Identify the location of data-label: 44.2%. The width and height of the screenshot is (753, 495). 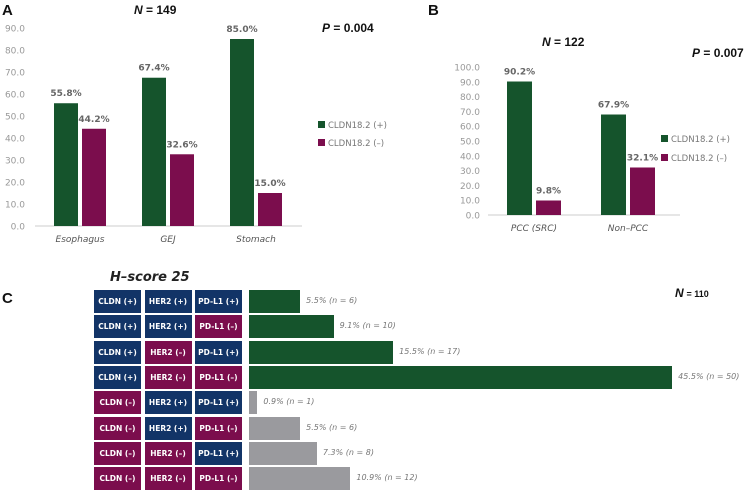
(93, 120).